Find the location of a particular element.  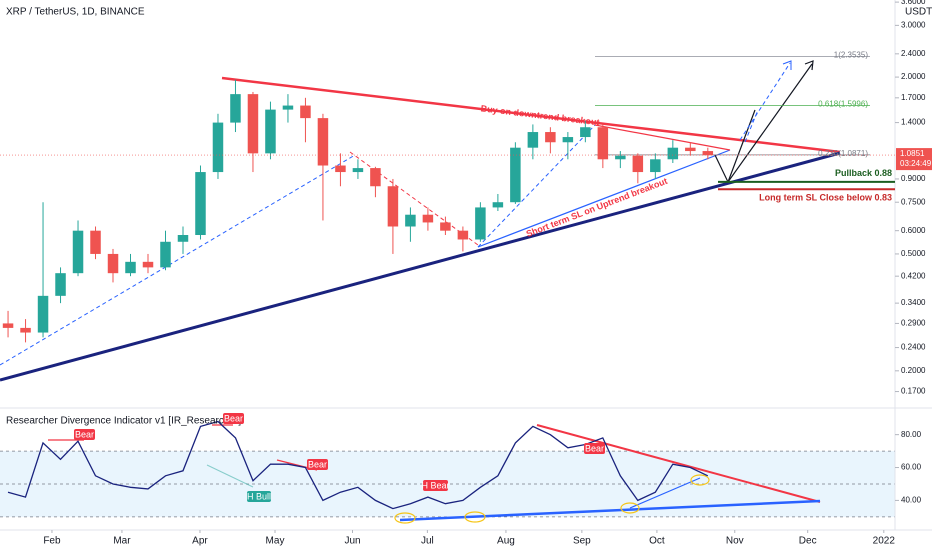

last-price-box is located at coordinates (914, 159).